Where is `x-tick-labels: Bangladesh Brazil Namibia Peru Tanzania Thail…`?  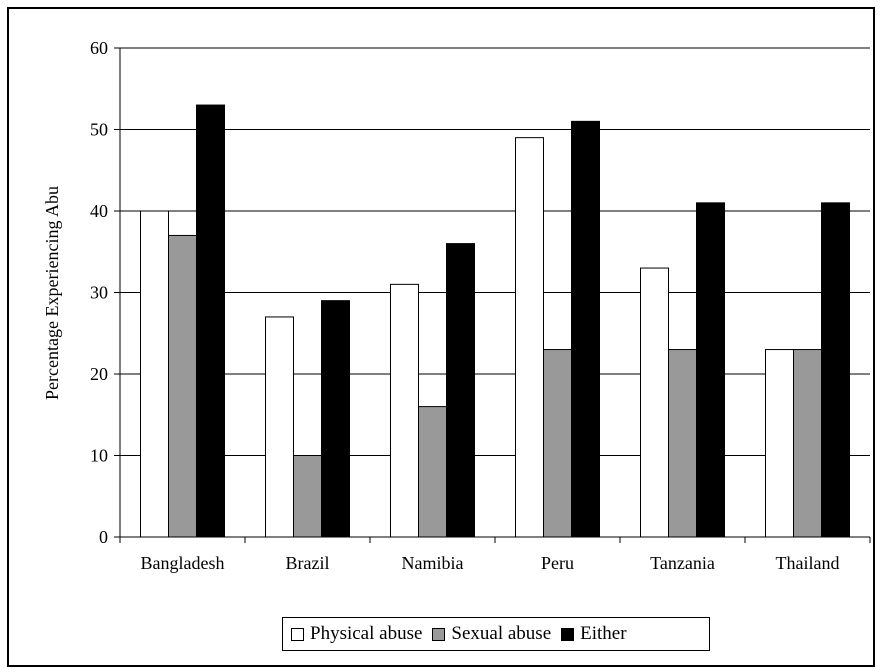
x-tick-labels: Bangladesh Brazil Namibia Peru Tanzania Thail… is located at coordinates (490, 563).